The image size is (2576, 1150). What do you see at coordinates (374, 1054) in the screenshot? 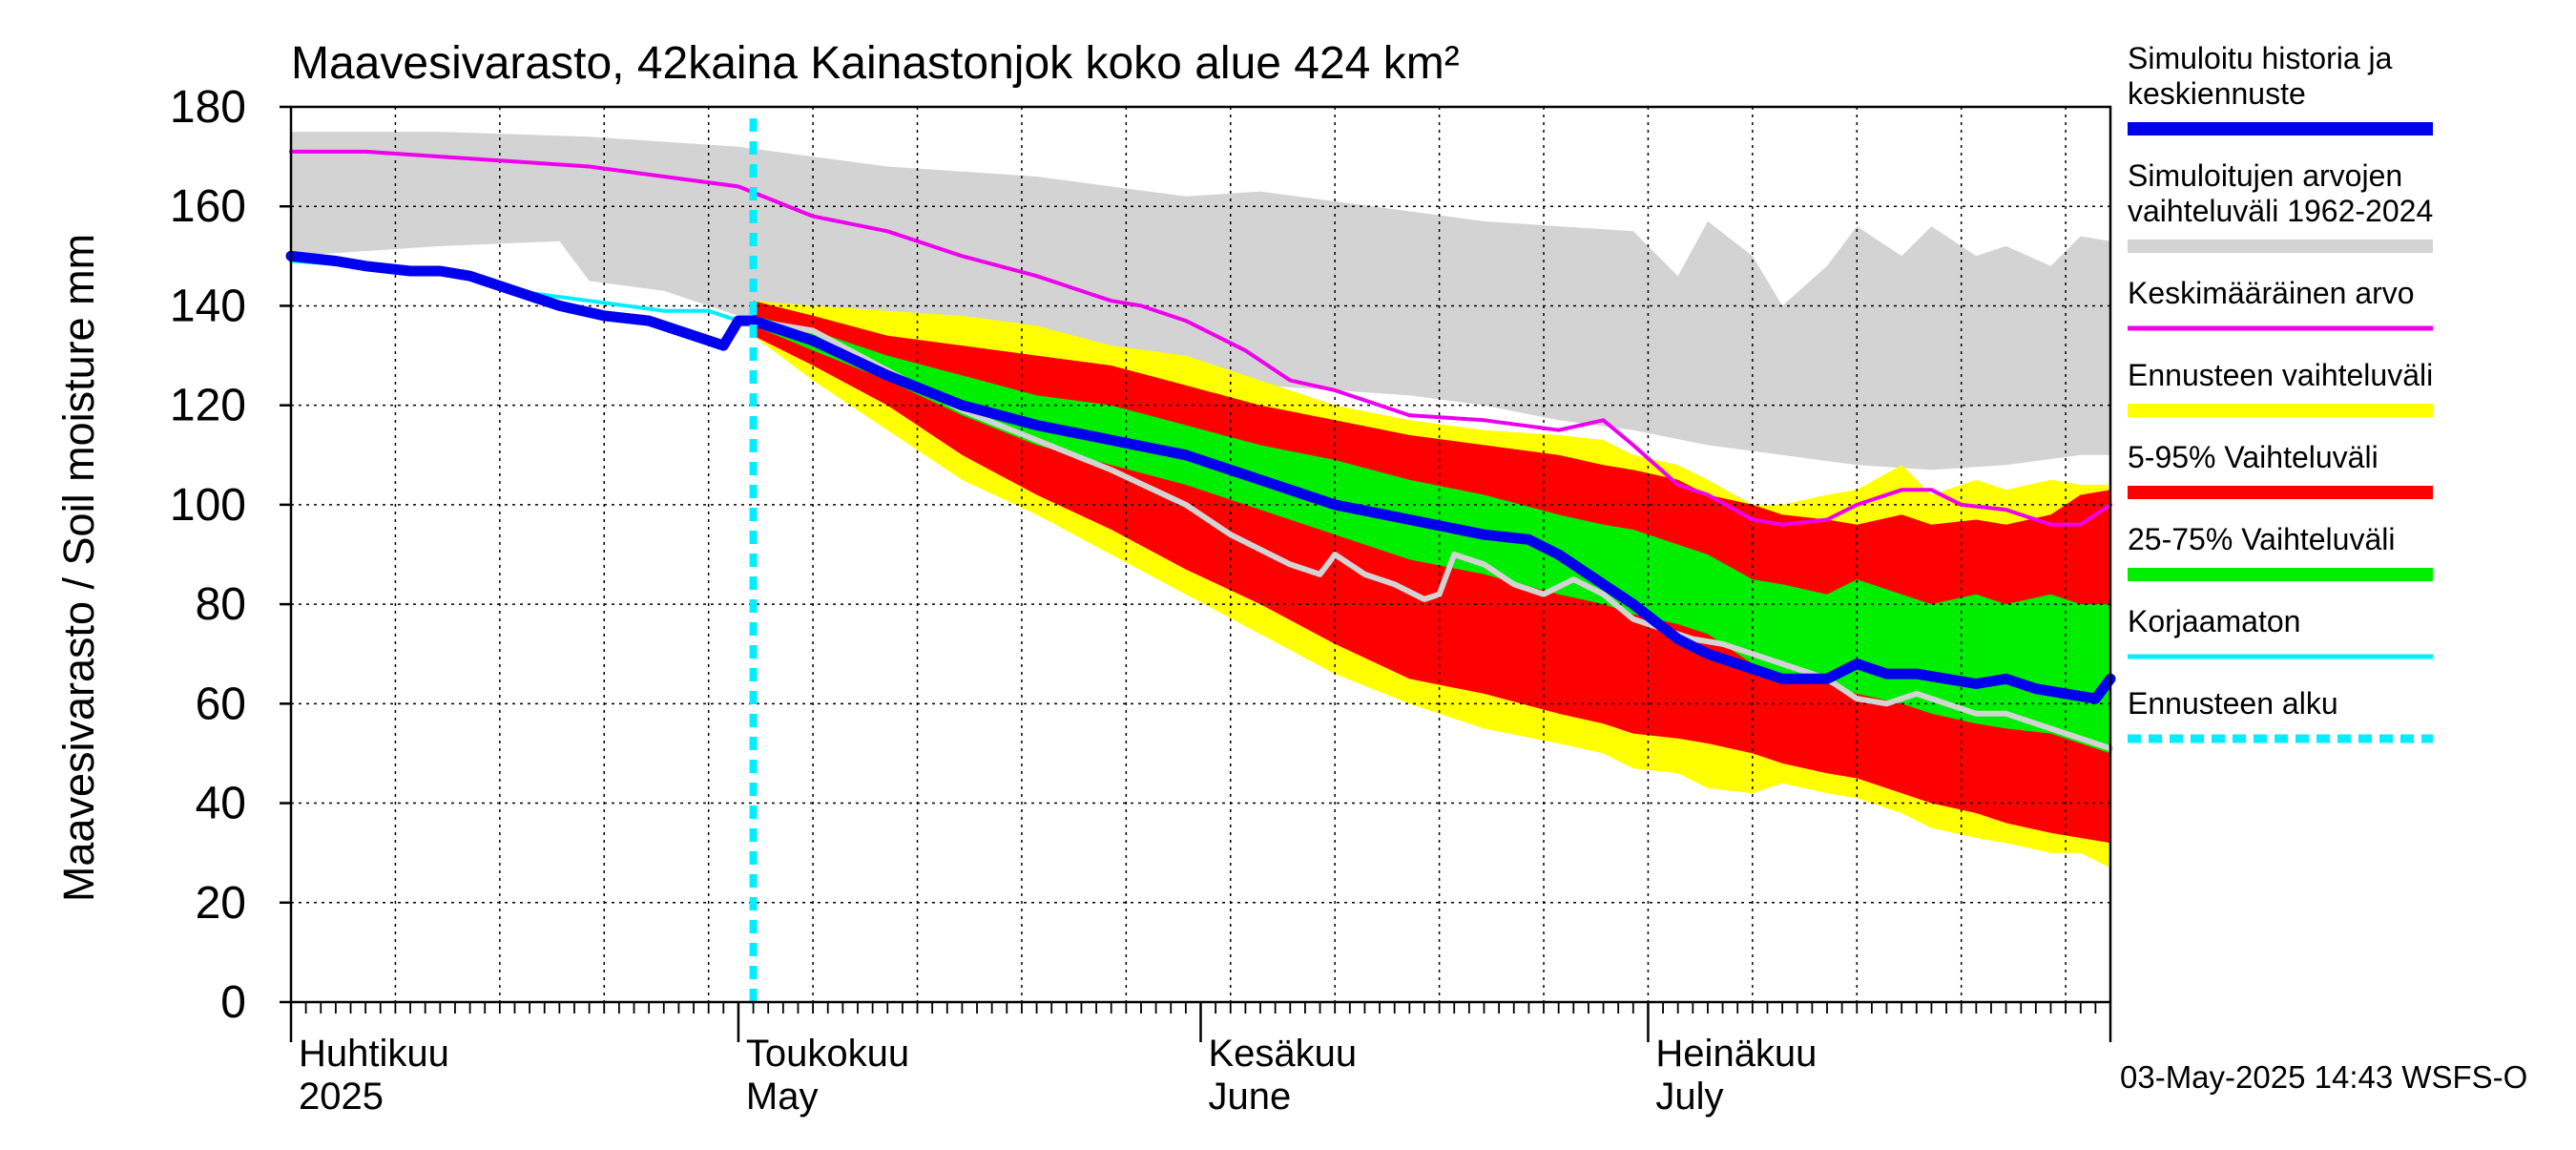
I see `month-label-fi: Huhtikuu` at bounding box center [374, 1054].